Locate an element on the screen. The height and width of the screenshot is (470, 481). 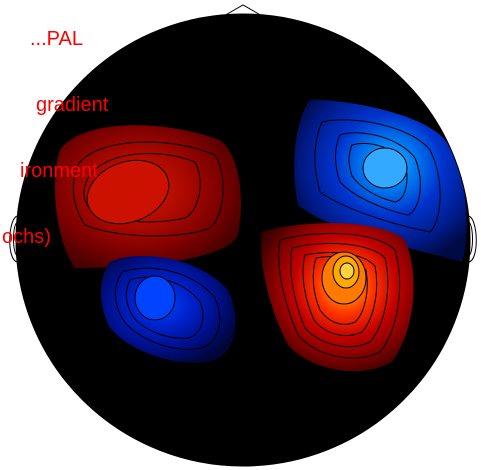
pole-lower-right is located at coordinates (337, 297).